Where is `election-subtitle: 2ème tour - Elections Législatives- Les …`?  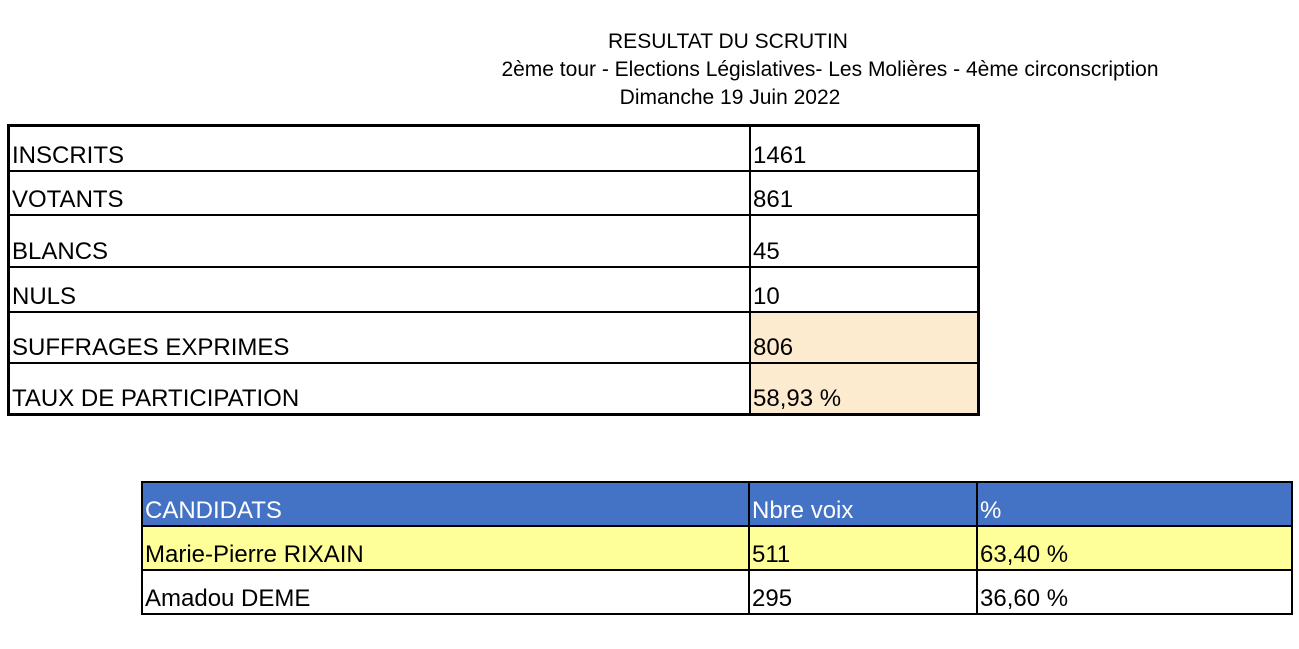
election-subtitle: 2ème tour - Elections Législatives- Les … is located at coordinates (830, 69).